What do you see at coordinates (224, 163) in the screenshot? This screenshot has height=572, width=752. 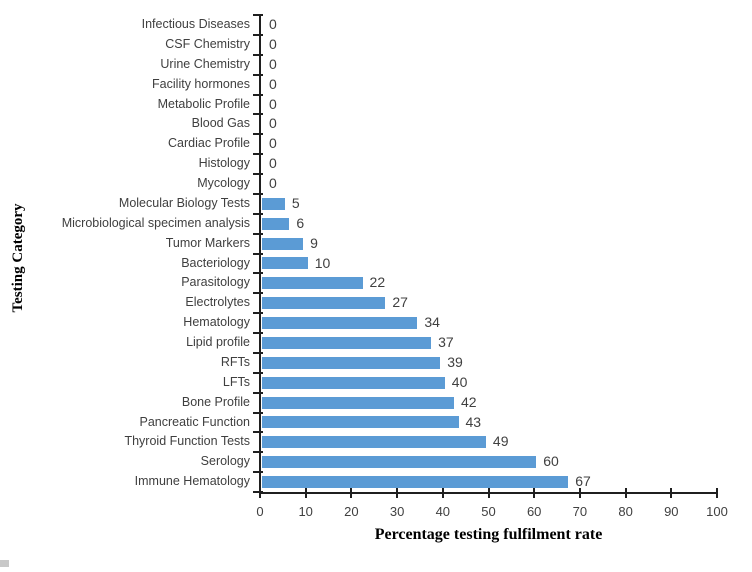 I see `category-label: Histology` at bounding box center [224, 163].